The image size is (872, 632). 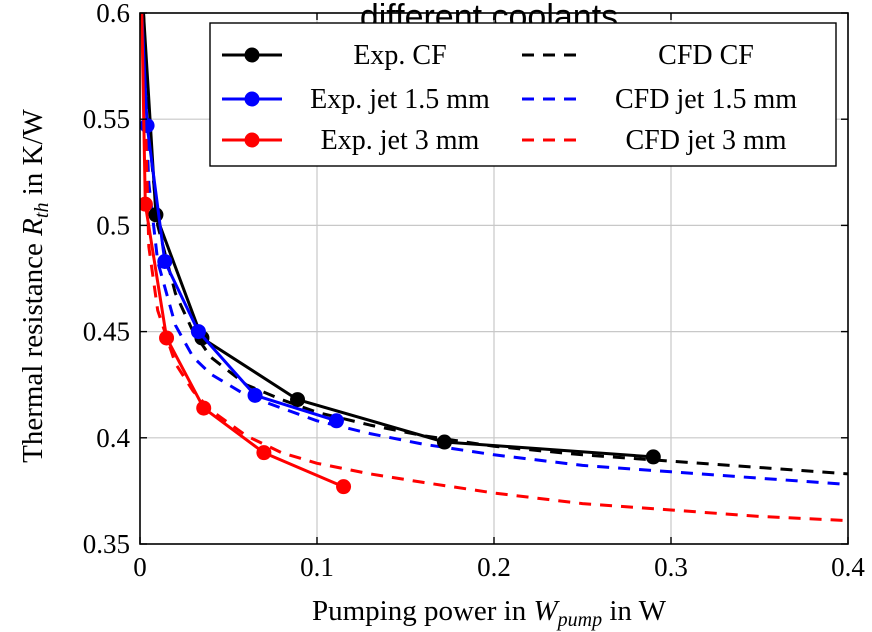 I want to click on x-tick-label: 0.1, so click(x=317, y=567).